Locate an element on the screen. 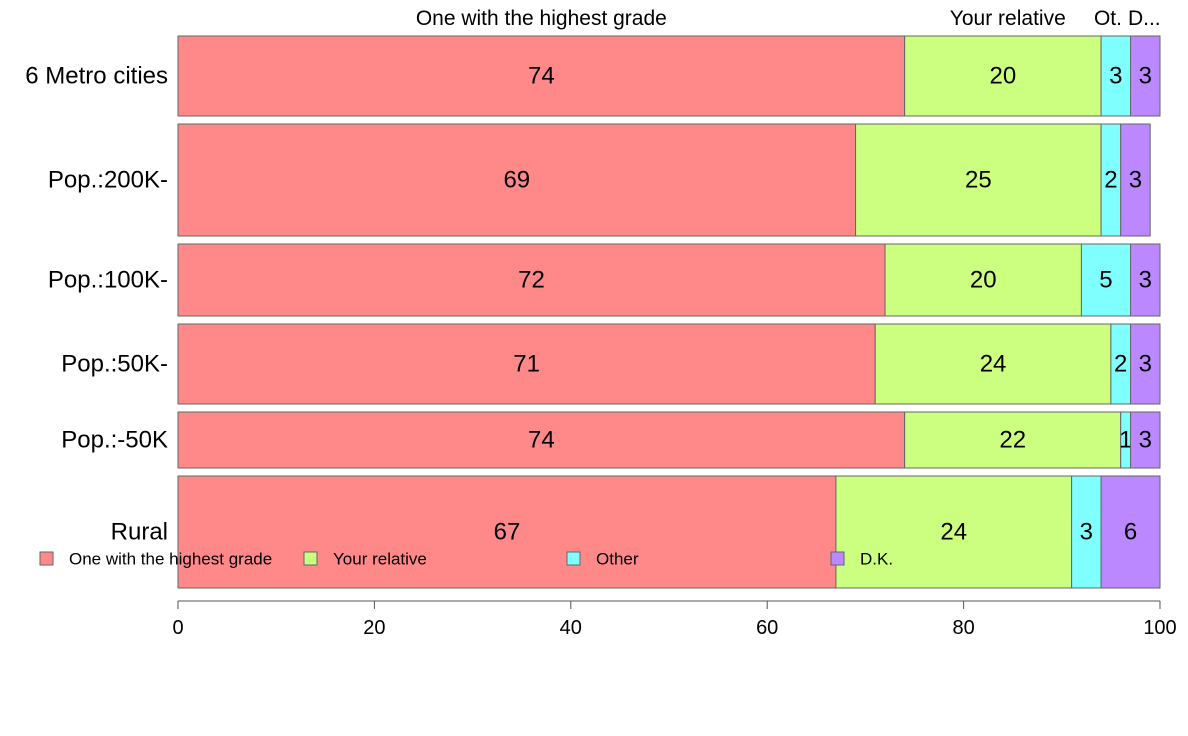 The height and width of the screenshot is (736, 1188). category-label: Pop.:200K- is located at coordinates (108, 180).